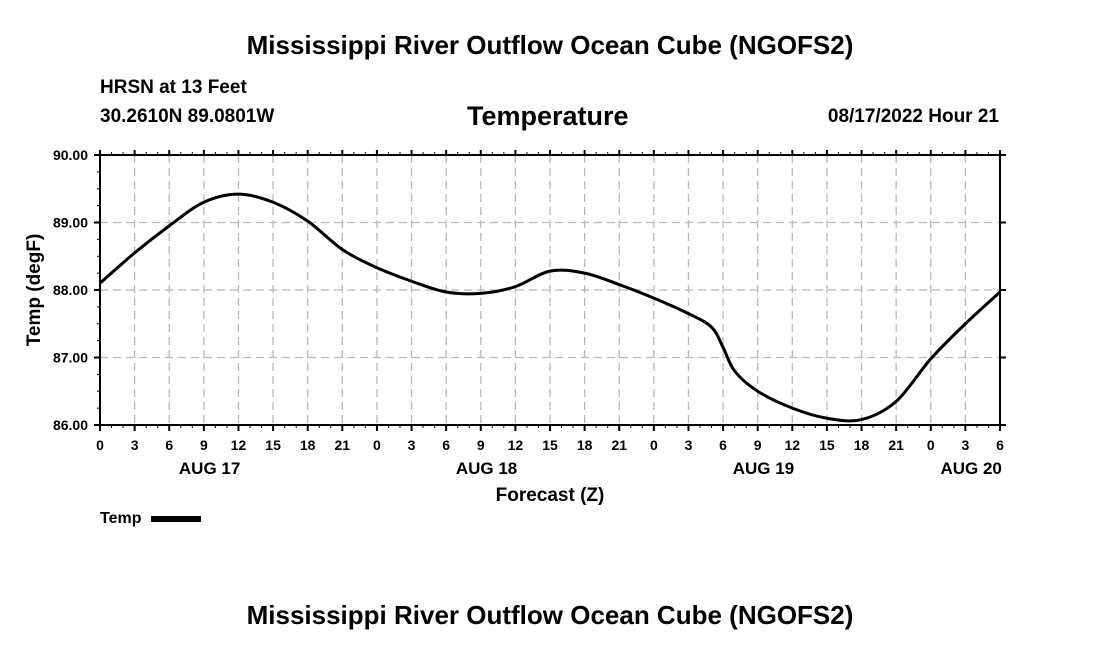  I want to click on y-tick-label: 86.00, so click(70, 425).